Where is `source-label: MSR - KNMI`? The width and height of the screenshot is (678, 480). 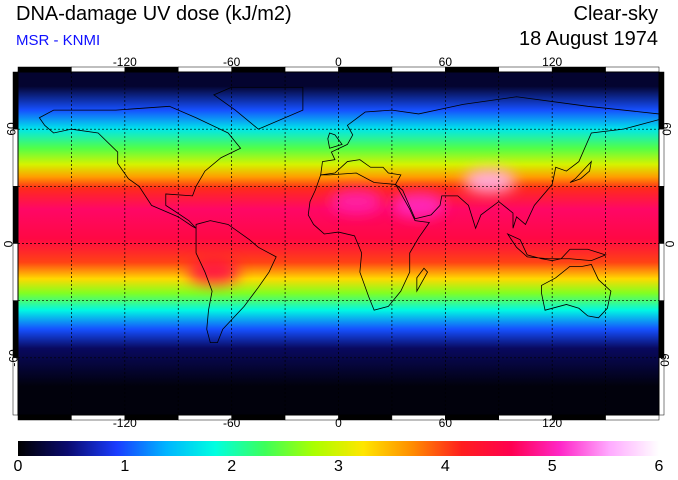 source-label: MSR - KNMI is located at coordinates (58, 40).